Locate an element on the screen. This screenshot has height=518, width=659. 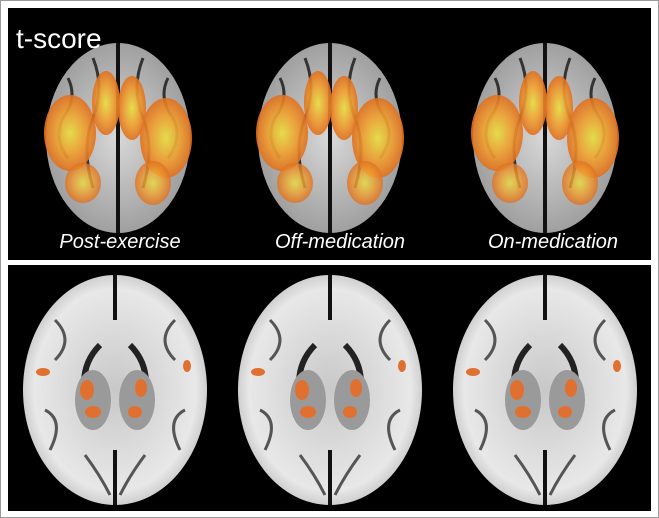
title: t-score is located at coordinates (59, 38).